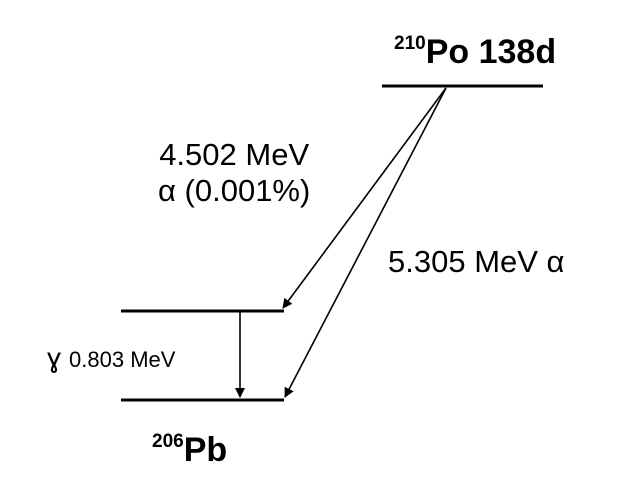 This screenshot has height=487, width=638. I want to click on daughter-symbol: Pb, so click(205, 450).